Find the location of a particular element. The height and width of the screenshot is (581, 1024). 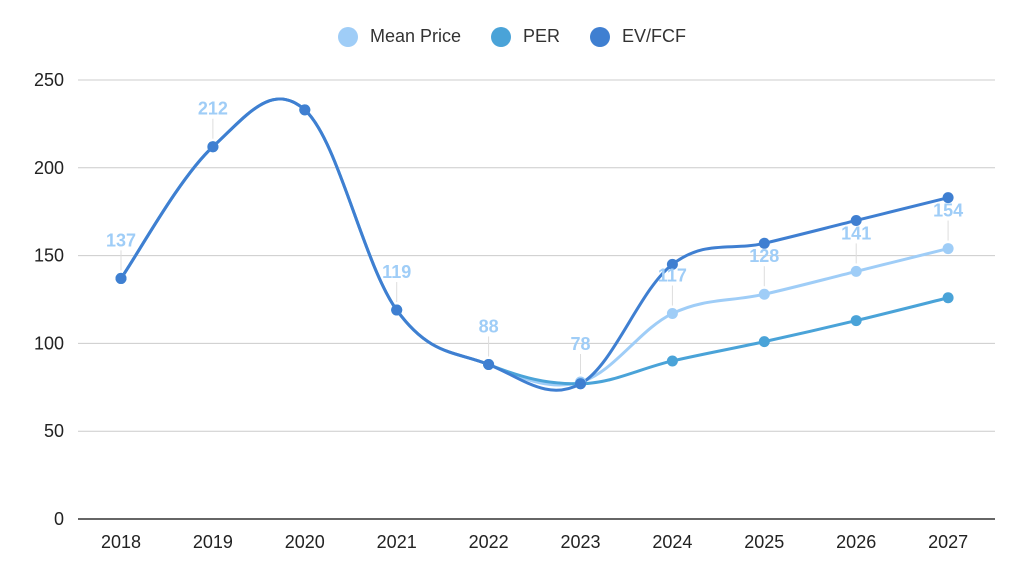

data-label-mean-price: 212 is located at coordinates (213, 109).